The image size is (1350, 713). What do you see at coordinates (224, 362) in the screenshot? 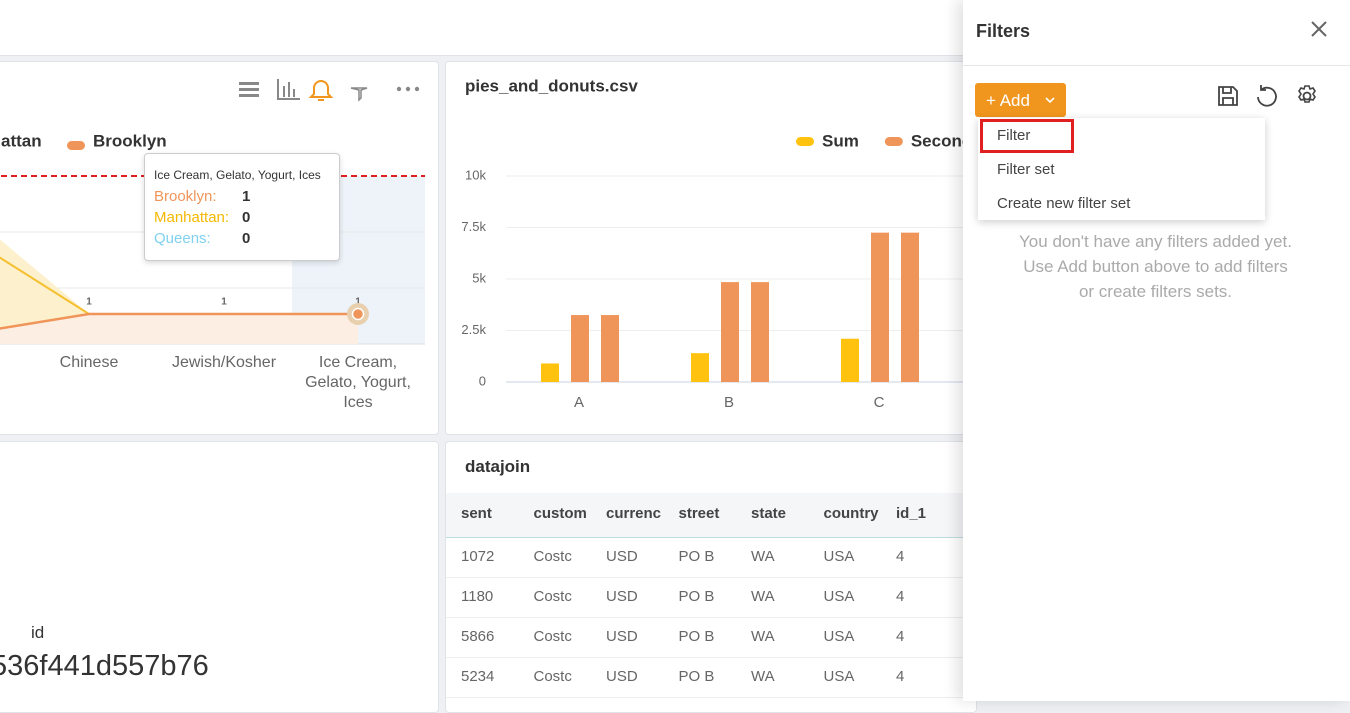
I see `x-tick-label: Jewish/Kosher` at bounding box center [224, 362].